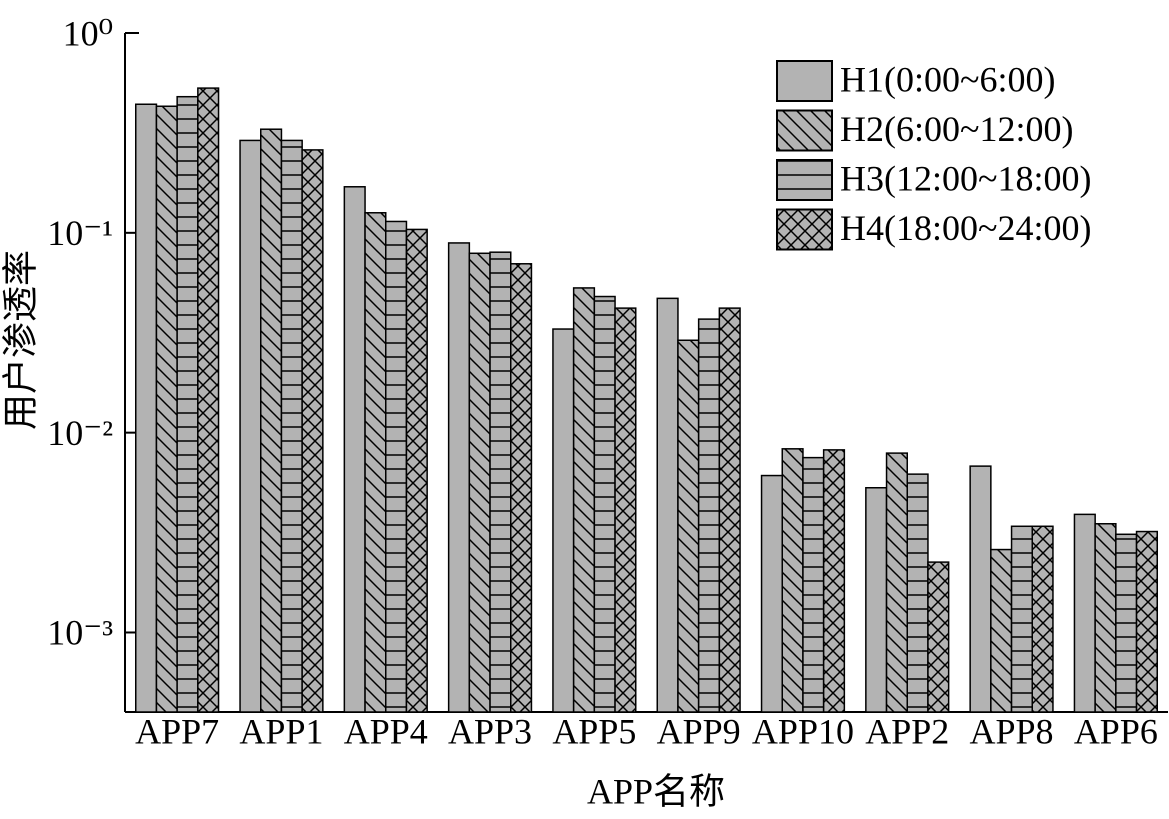 The width and height of the screenshot is (1169, 819). What do you see at coordinates (88, 33) in the screenshot?
I see `y-tick-label: 10⁰` at bounding box center [88, 33].